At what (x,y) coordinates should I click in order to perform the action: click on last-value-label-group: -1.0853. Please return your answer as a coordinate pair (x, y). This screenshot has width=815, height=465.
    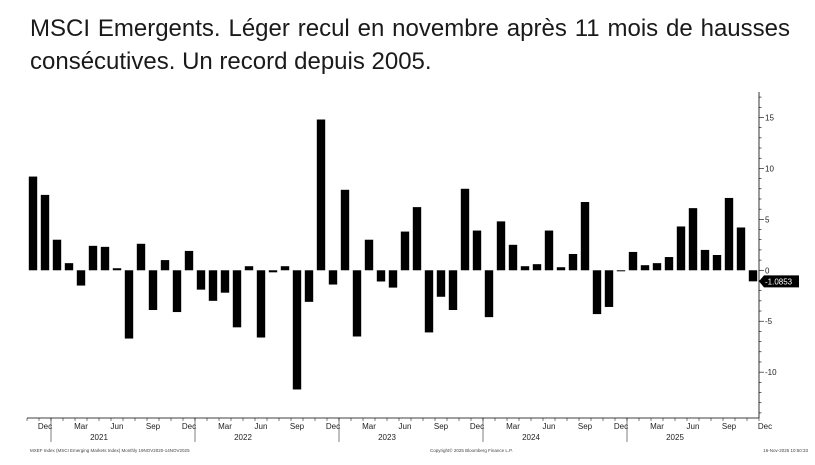
    Looking at the image, I should click on (779, 281).